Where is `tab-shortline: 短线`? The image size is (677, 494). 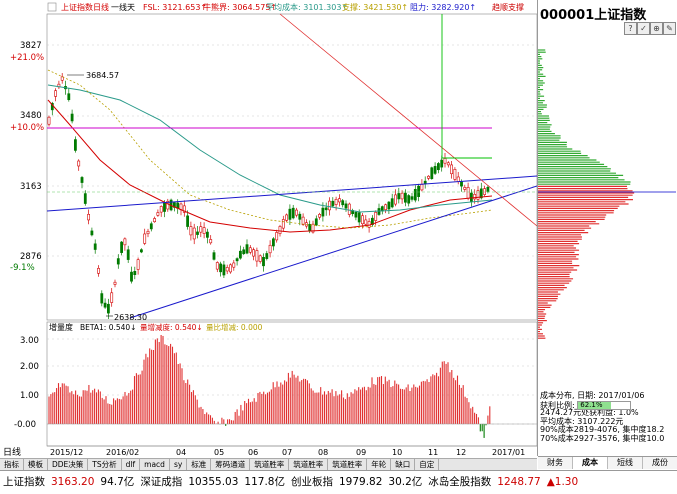
tab-shortline: 短线 is located at coordinates (625, 463).